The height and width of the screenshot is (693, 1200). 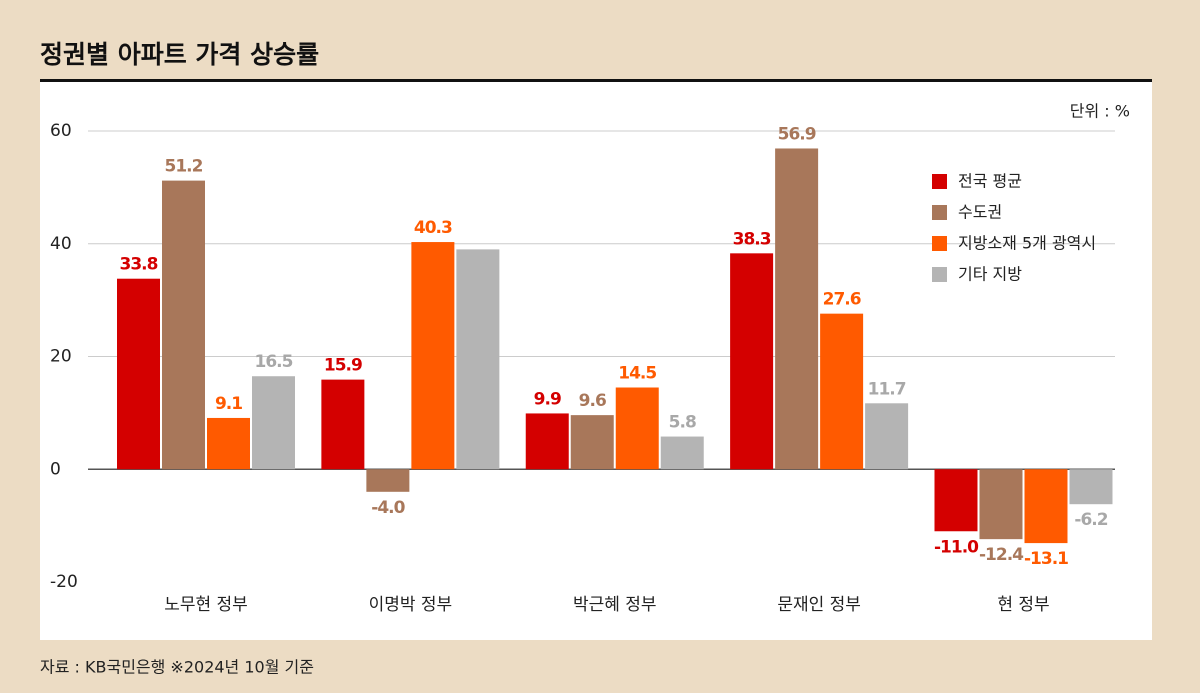 I want to click on value-label: 14.5, so click(x=637, y=374).